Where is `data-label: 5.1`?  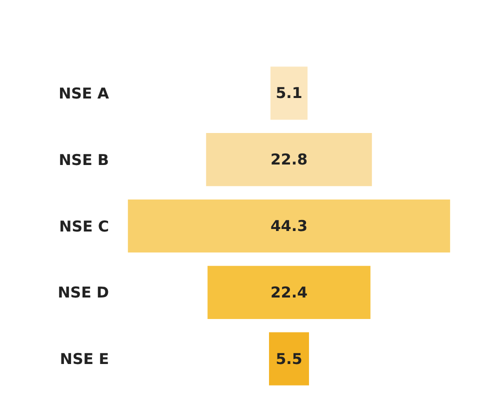
data-label: 5.1 is located at coordinates (289, 93).